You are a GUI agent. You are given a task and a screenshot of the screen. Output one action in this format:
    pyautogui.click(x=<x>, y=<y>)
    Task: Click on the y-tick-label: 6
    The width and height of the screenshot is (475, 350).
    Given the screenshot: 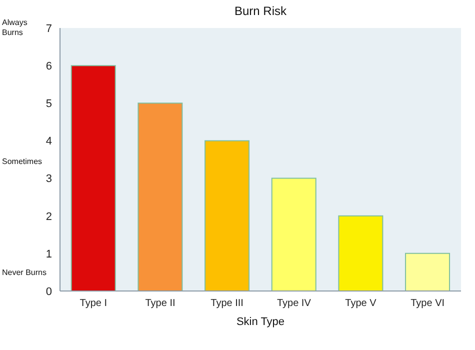 What is the action you would take?
    pyautogui.click(x=49, y=66)
    